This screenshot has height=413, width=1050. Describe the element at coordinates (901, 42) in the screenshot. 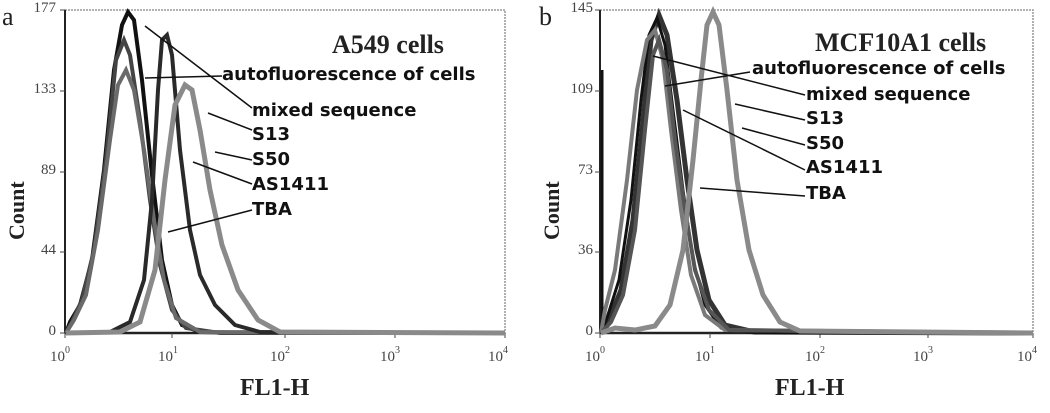

I see `chart-title: MCF10A1 cells` at that location.